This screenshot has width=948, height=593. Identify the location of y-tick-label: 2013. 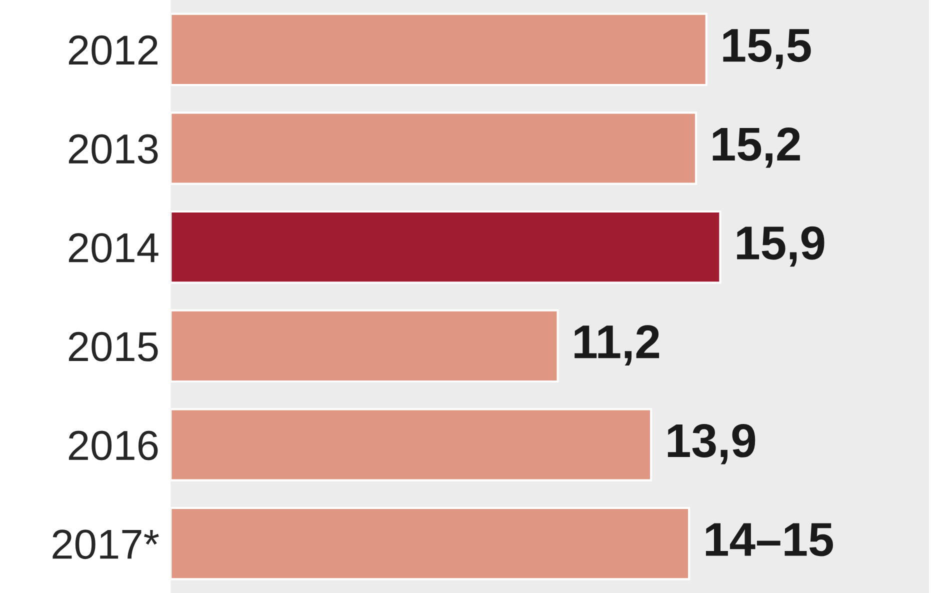
(113, 149).